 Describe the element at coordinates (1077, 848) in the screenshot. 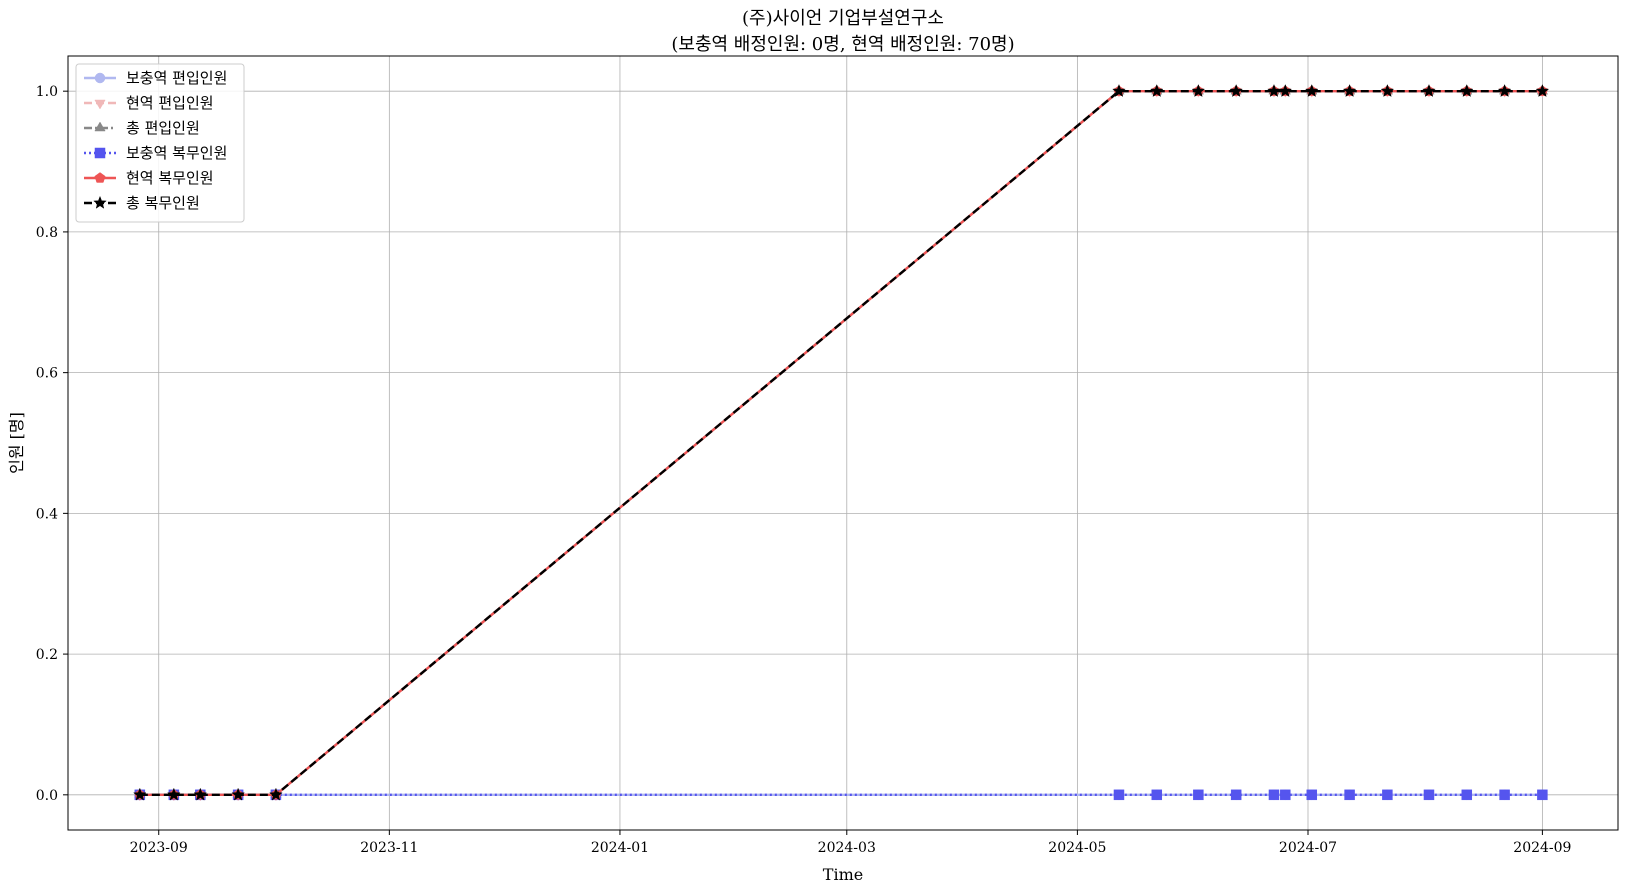

I see `x-tick-label: 2024-05` at that location.